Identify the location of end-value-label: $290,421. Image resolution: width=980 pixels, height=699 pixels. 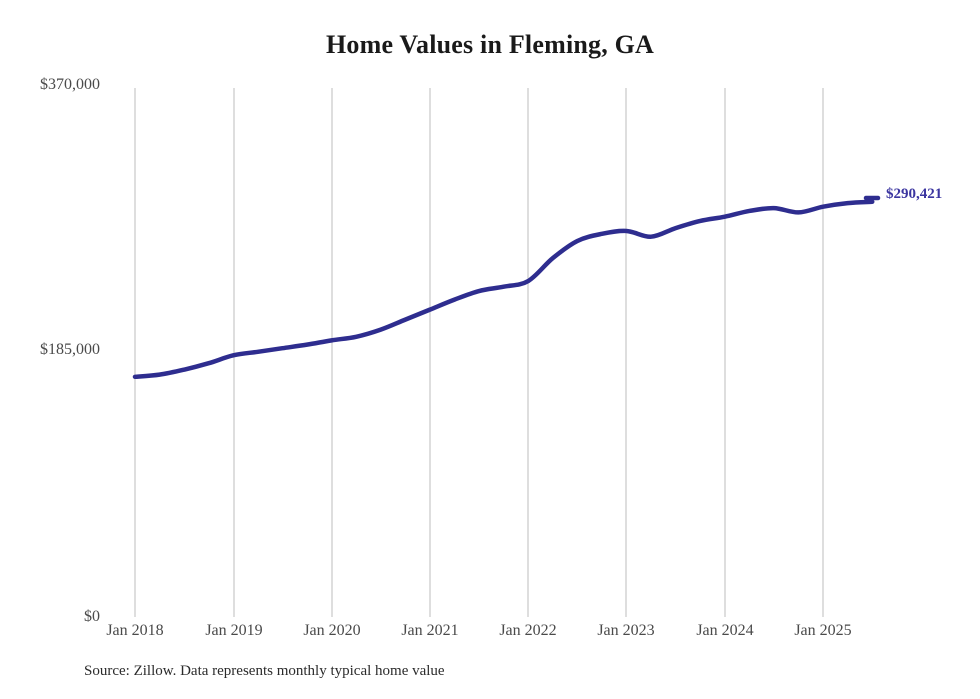
(914, 194).